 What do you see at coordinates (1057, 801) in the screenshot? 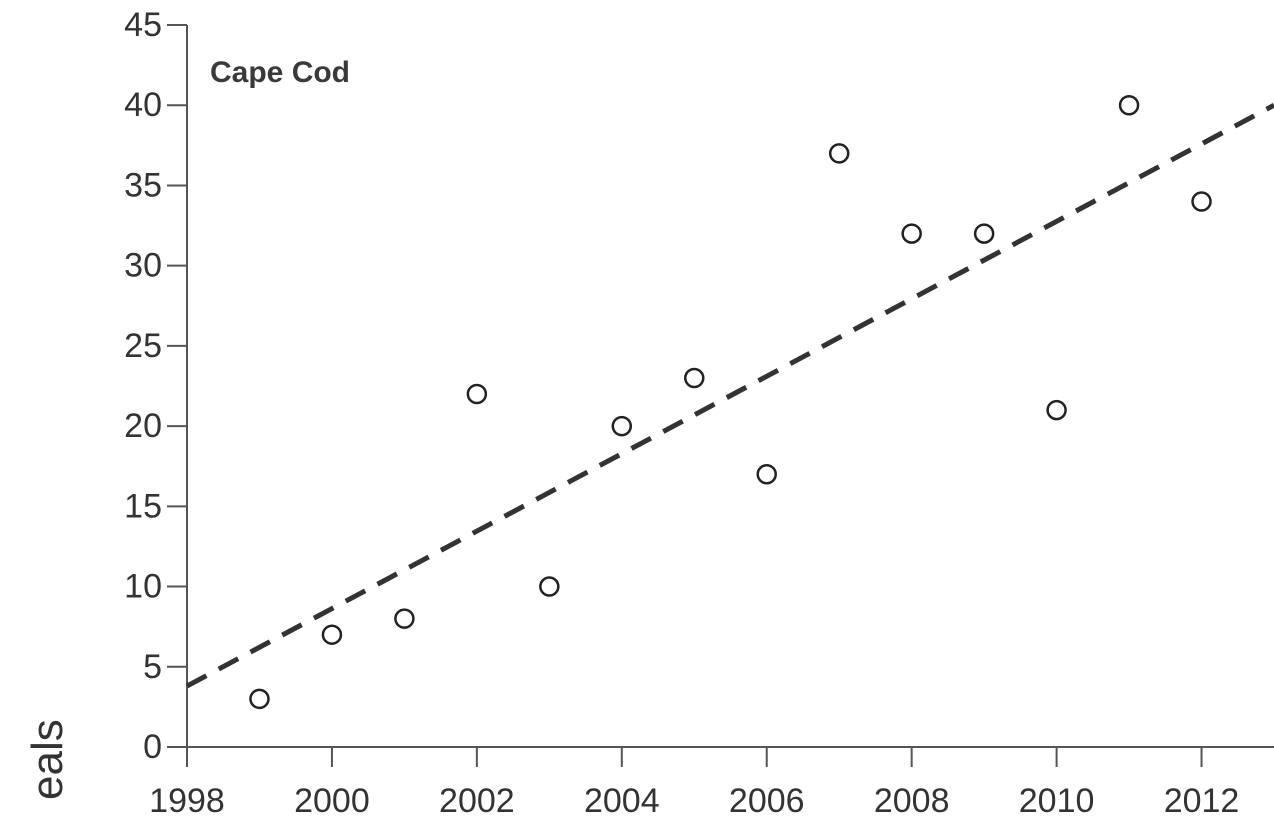
I see `x-tick-label: 2010` at bounding box center [1057, 801].